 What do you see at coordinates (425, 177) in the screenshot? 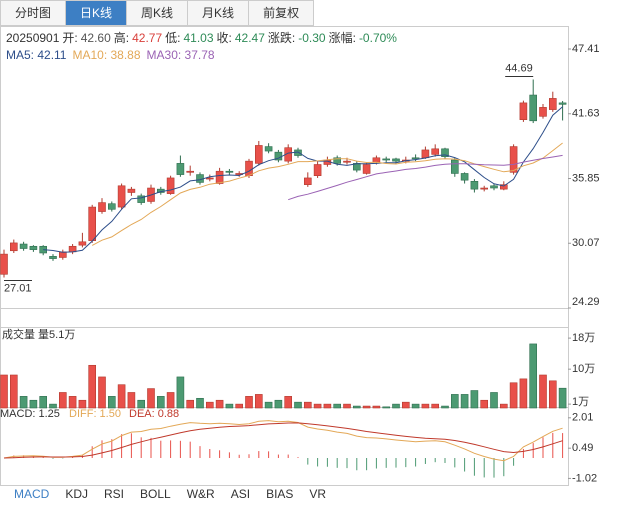
I see `ma-line` at bounding box center [425, 177].